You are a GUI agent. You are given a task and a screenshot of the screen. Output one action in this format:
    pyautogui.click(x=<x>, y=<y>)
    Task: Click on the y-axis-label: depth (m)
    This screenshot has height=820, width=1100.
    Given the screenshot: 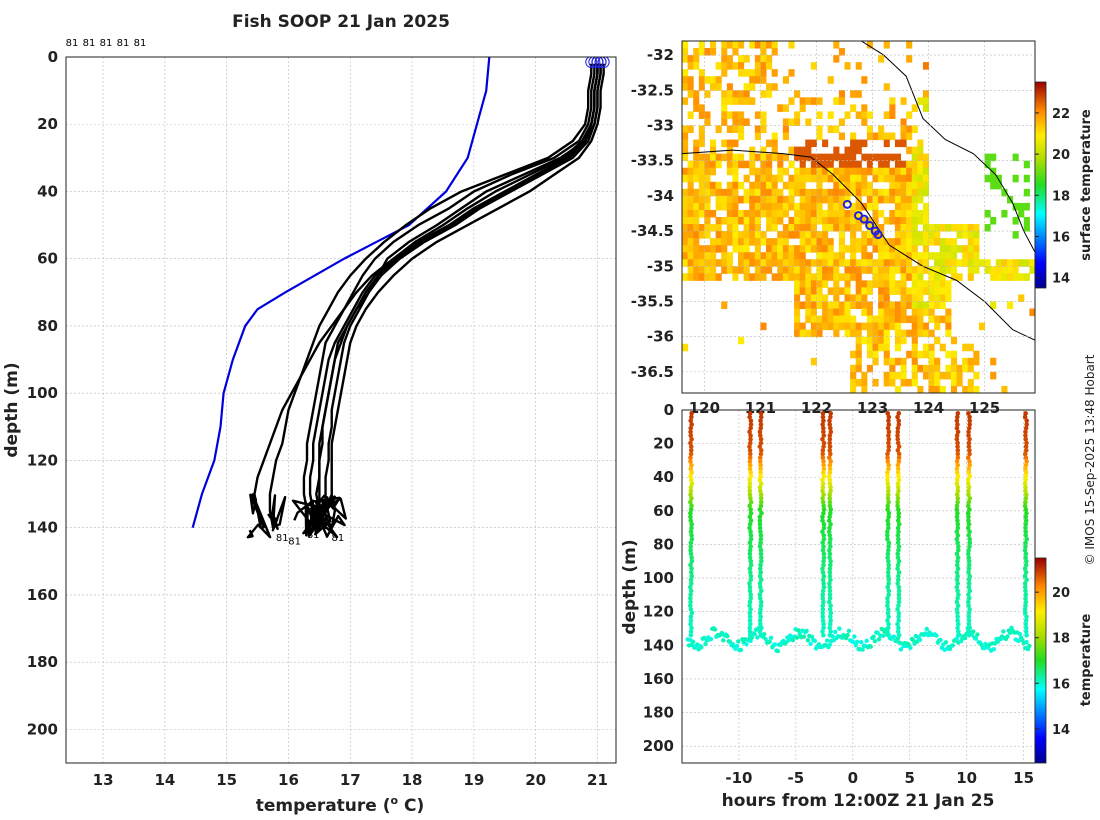 What is the action you would take?
    pyautogui.click(x=12, y=409)
    